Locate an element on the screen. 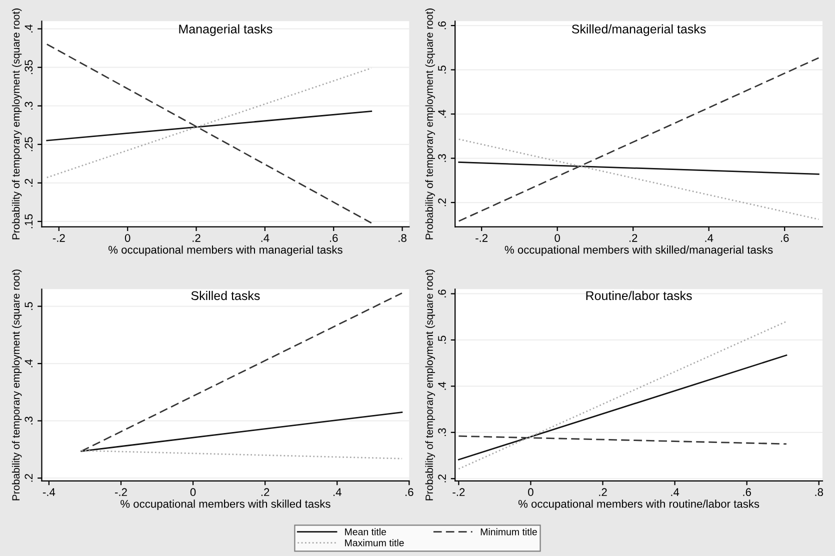 The image size is (835, 556). x-axis-title: % occupational members with managerial tasks is located at coordinates (225, 251).